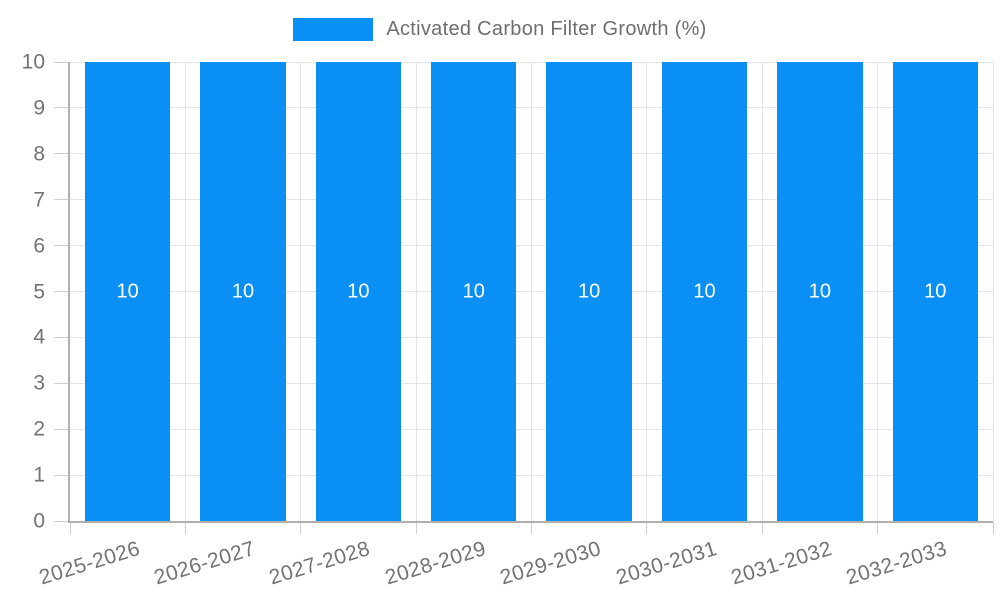 The height and width of the screenshot is (600, 1000). Describe the element at coordinates (39, 429) in the screenshot. I see `y-axis-tick-label: 2` at that location.